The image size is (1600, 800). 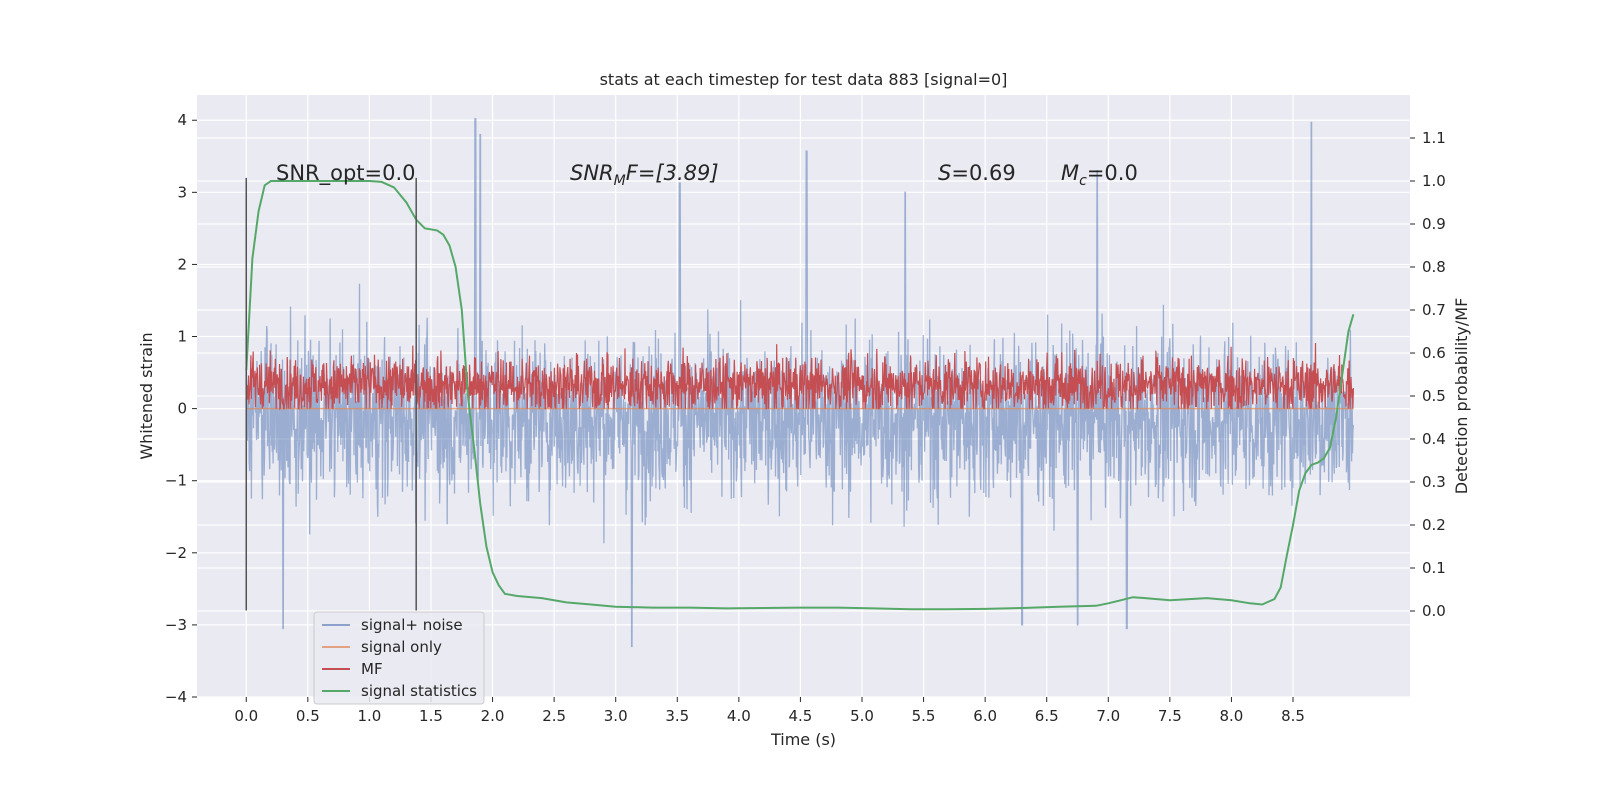 What do you see at coordinates (176, 481) in the screenshot?
I see `y-tick-label: −1` at bounding box center [176, 481].